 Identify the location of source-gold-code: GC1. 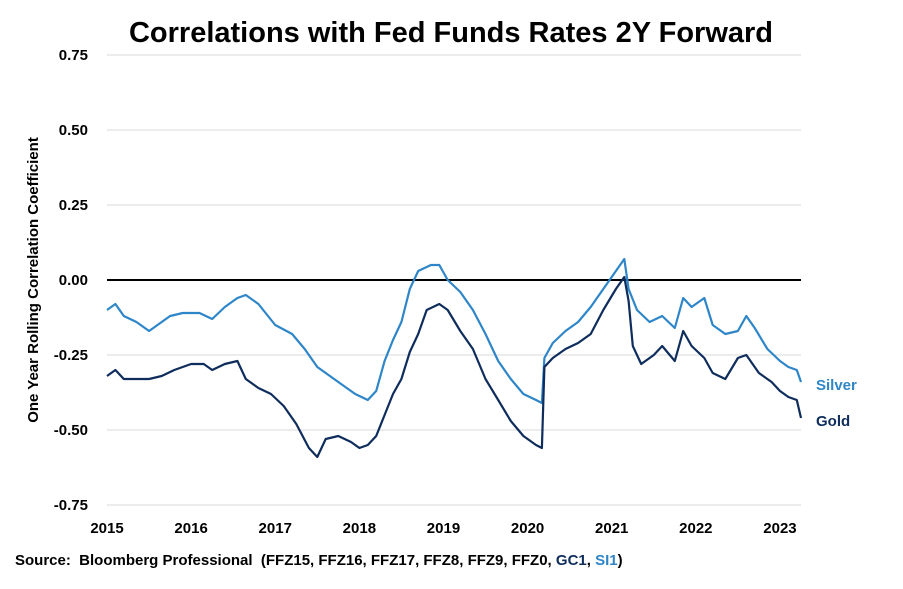
(571, 560).